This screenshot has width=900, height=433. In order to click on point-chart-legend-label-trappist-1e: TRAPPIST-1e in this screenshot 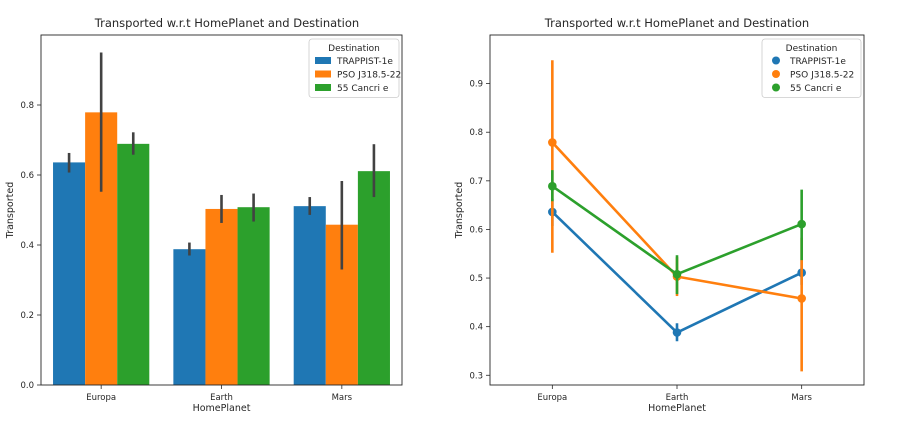, I will do `click(817, 62)`.